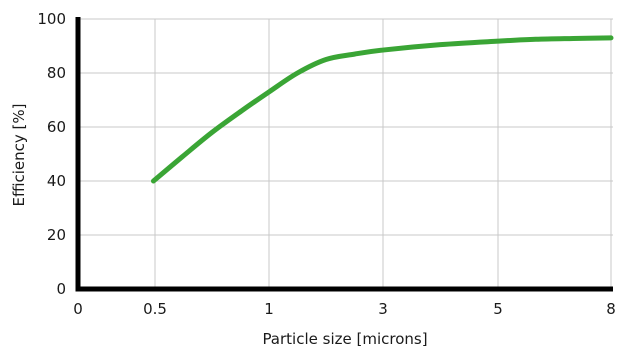 This screenshot has height=349, width=619. What do you see at coordinates (56, 127) in the screenshot?
I see `y-tick-label-60: 60` at bounding box center [56, 127].